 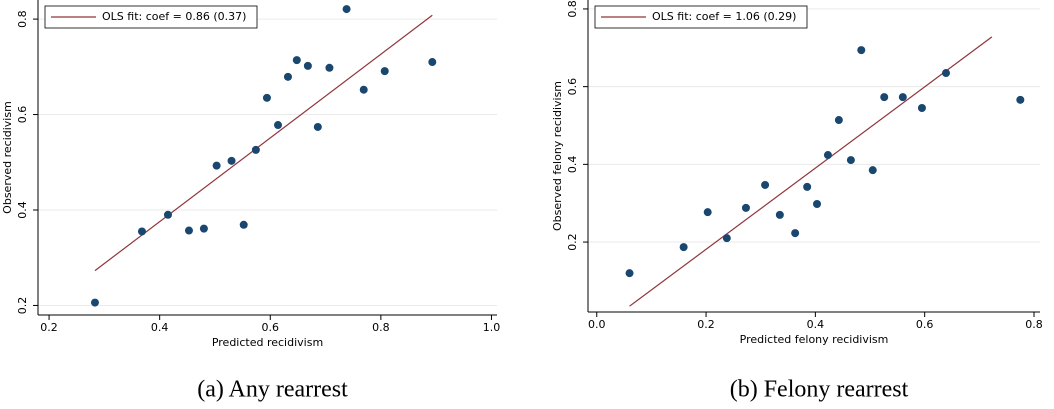 I want to click on x-axis-label: Predicted recidivism, so click(x=267, y=342).